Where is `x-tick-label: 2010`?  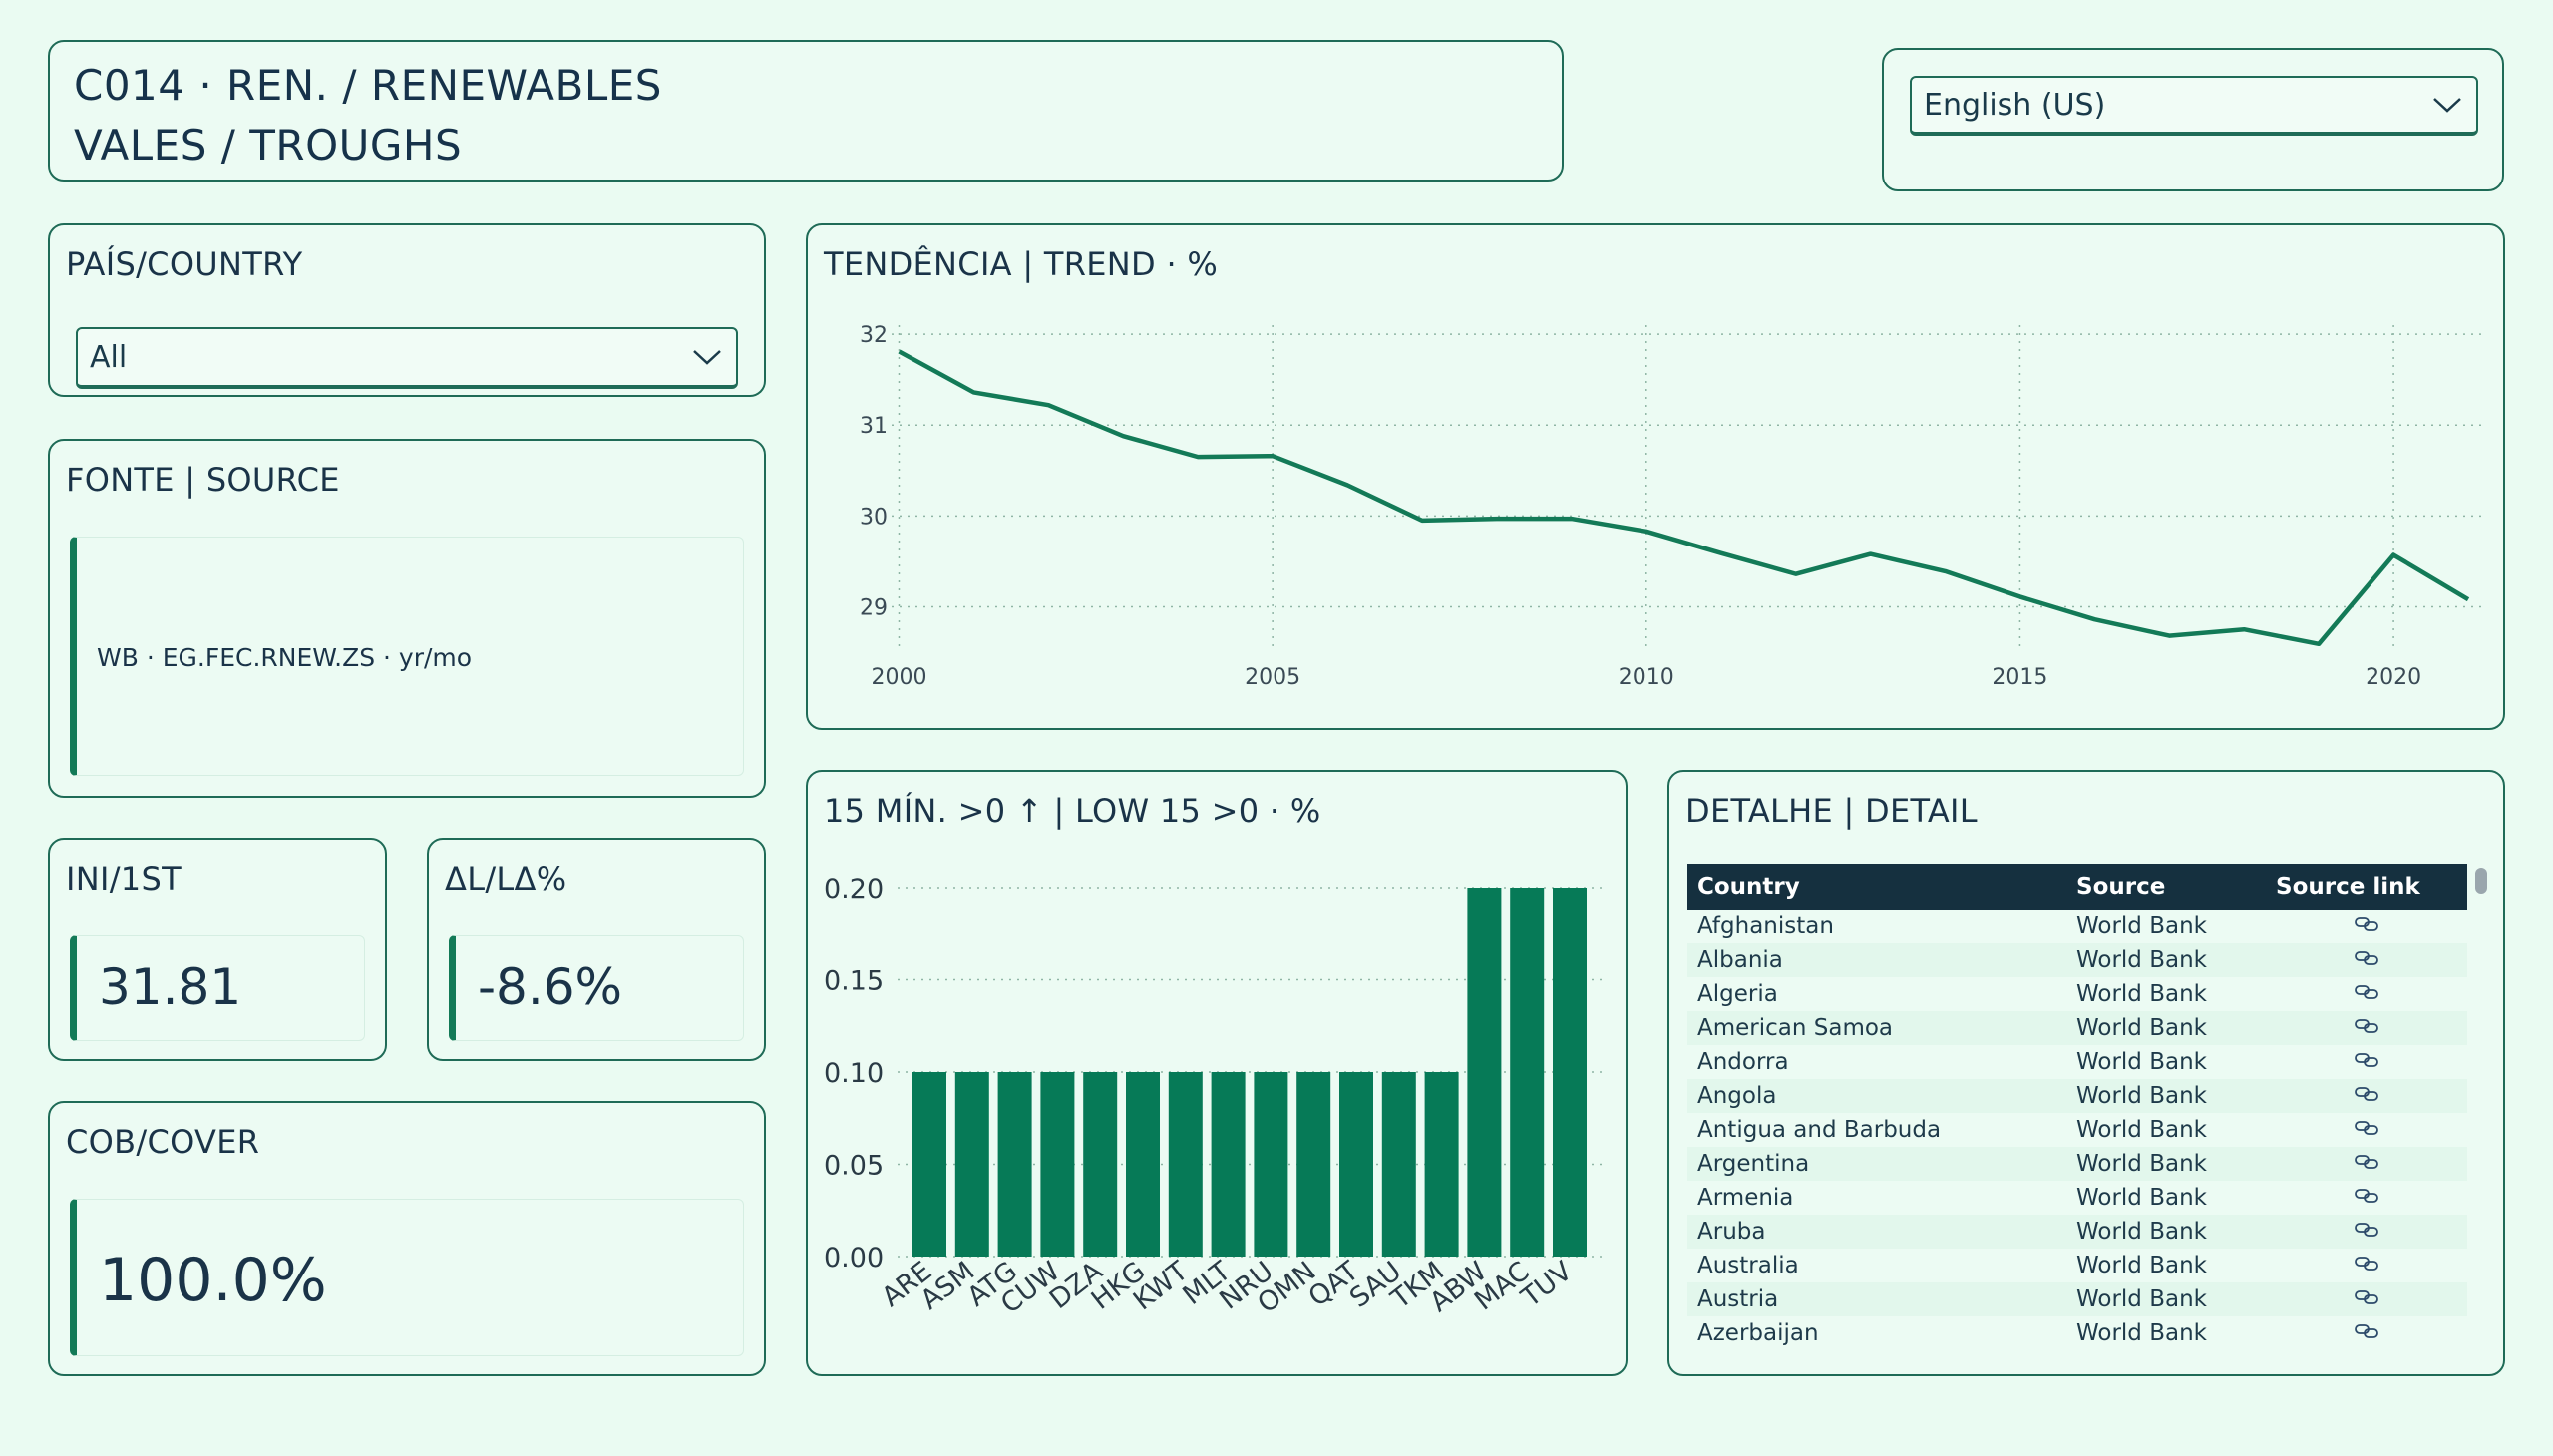 x-tick-label: 2010 is located at coordinates (1647, 677).